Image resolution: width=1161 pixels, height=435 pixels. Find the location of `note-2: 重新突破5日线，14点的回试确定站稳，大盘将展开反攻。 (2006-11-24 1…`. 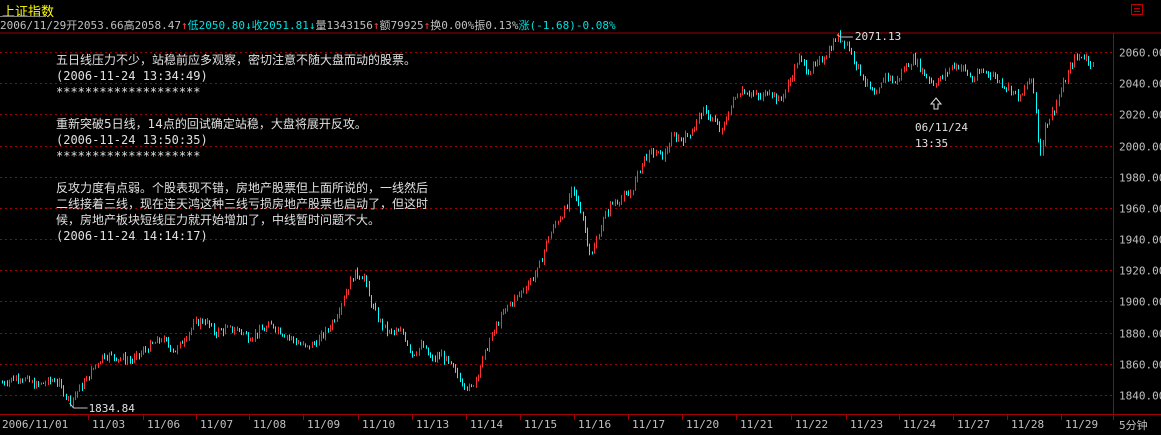

note-2: 重新突破5日线，14点的回试确定站稳，大盘将展开反攻。 (2006-11-24 1… is located at coordinates (247, 140).